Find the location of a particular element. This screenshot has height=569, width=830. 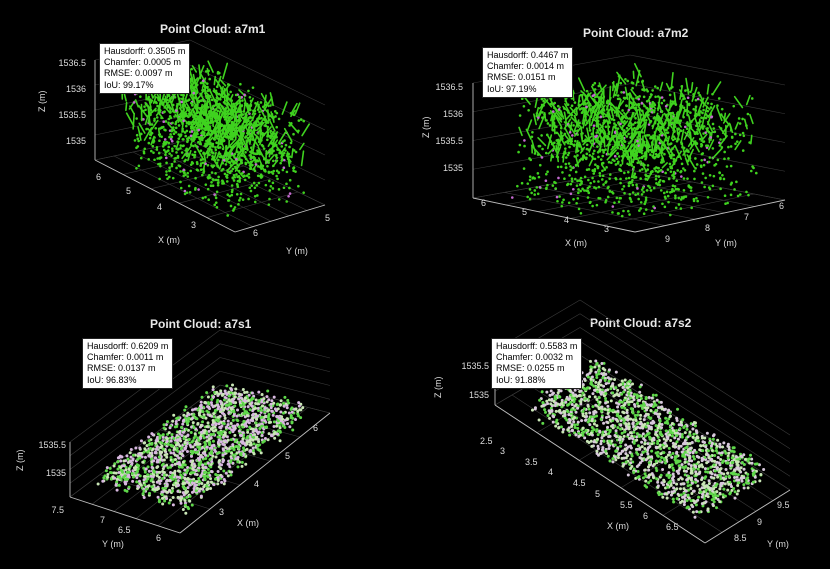

iou-value: IoU: 96.83% is located at coordinates (112, 379).